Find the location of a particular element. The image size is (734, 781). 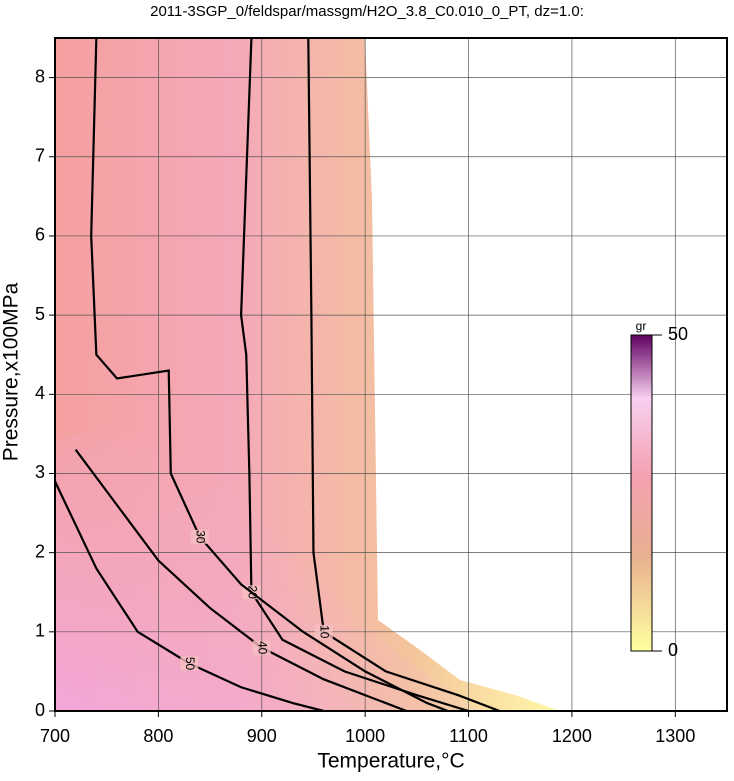

contour-label: 30 is located at coordinates (201, 537).